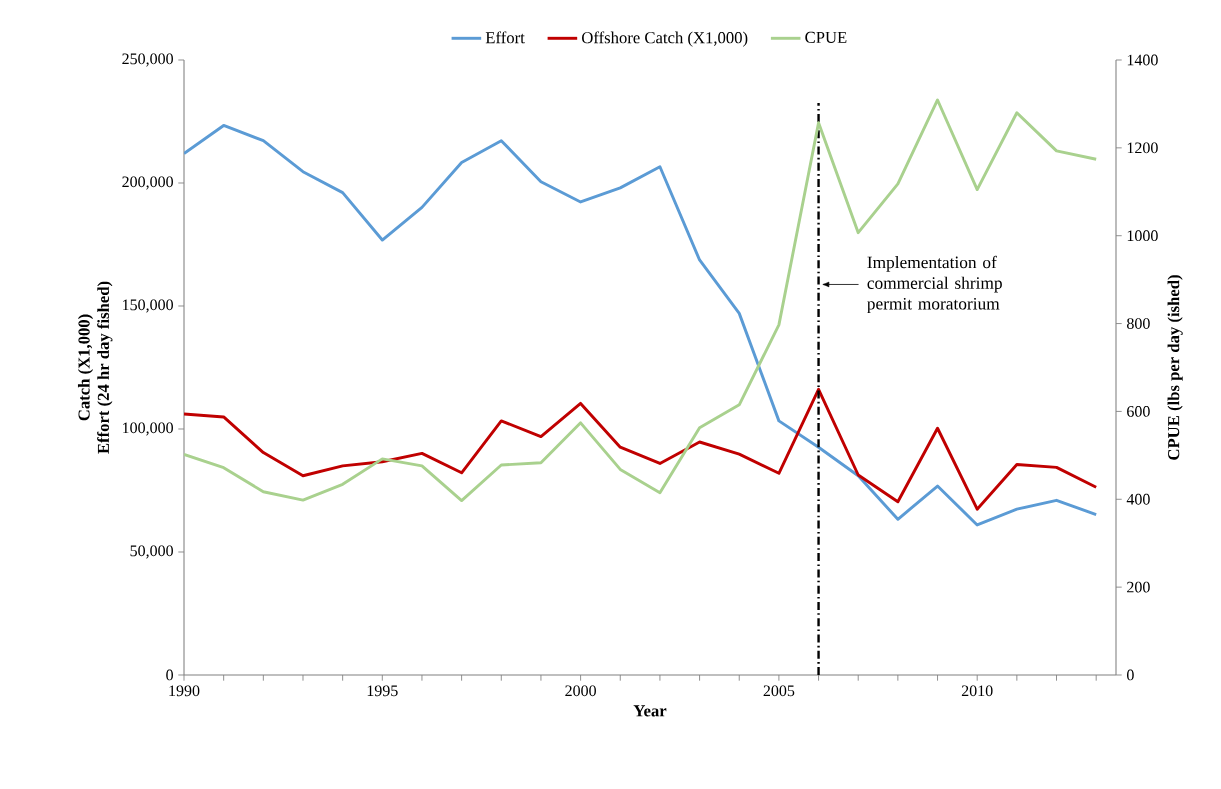  Describe the element at coordinates (1138, 411) in the screenshot. I see `y2-tick-label: 600` at that location.